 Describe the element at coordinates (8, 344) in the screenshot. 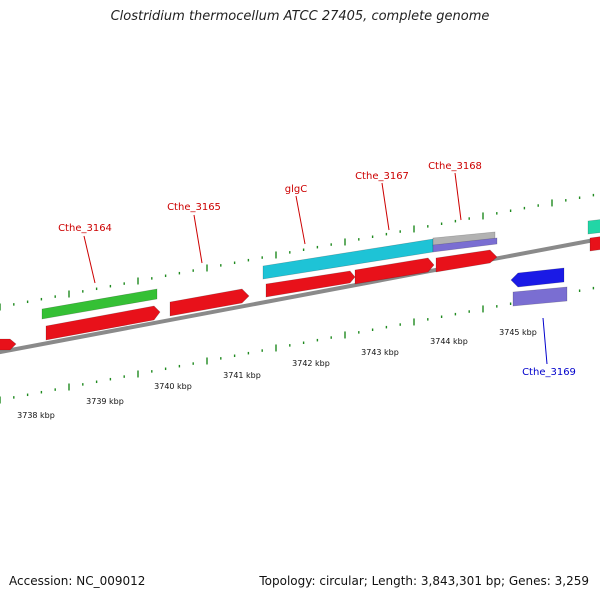

I see `gene-arrow` at that location.